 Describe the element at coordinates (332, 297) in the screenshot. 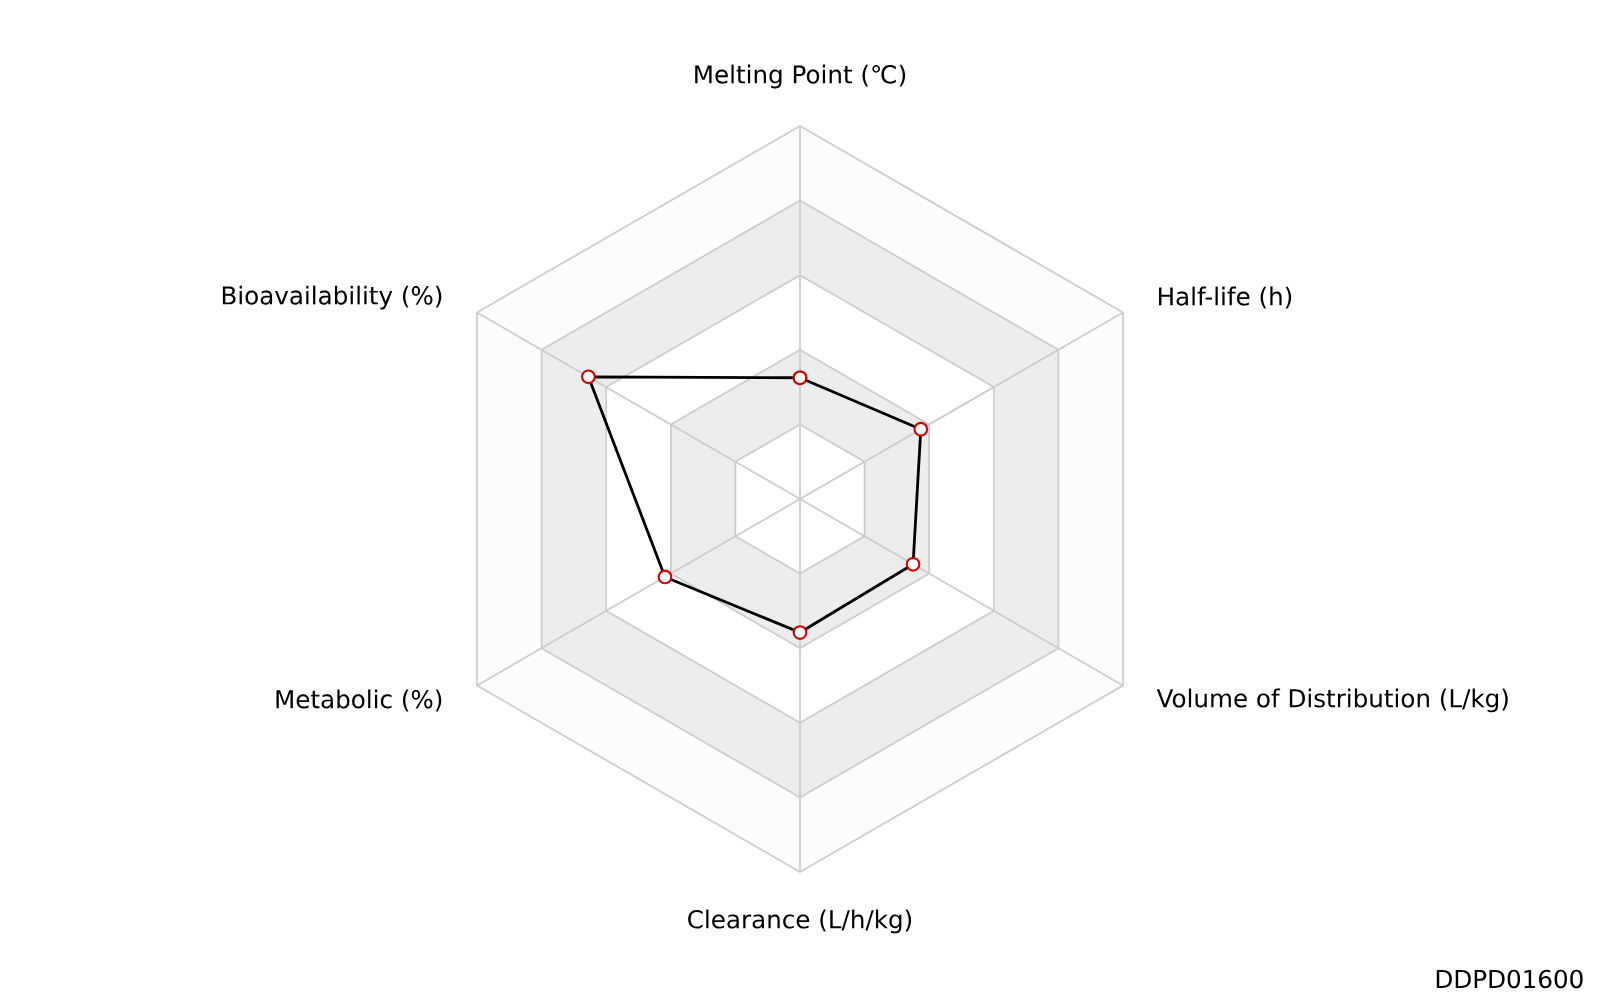

I see `spoke-label: Bioavailability (%)` at that location.